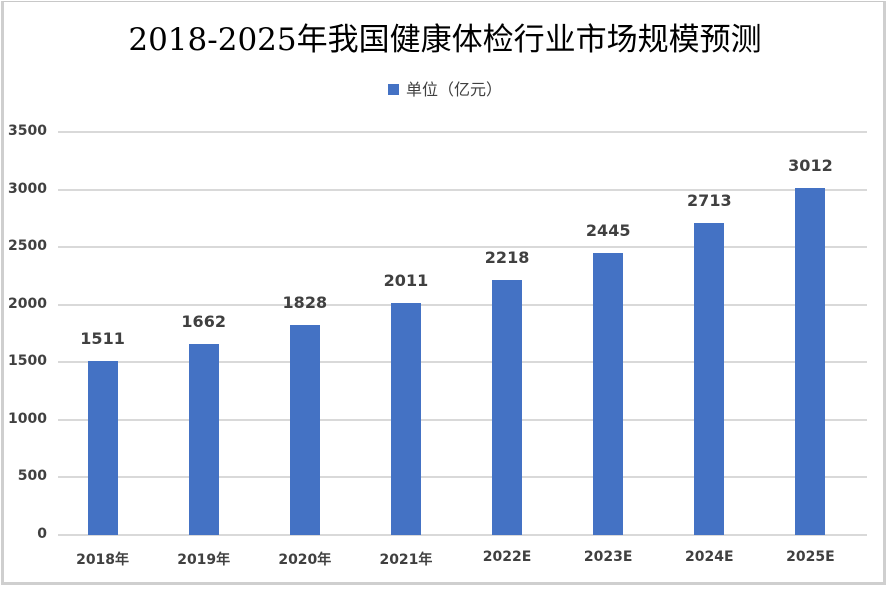  What do you see at coordinates (810, 557) in the screenshot?
I see `x-tick-label: 2025E` at bounding box center [810, 557].